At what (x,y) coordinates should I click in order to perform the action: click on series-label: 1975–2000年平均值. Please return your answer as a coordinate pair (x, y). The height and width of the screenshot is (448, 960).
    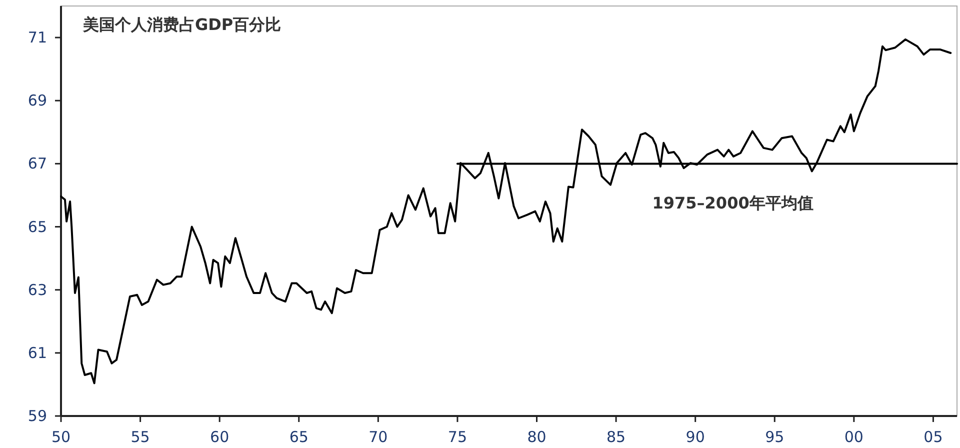
    Looking at the image, I should click on (733, 203).